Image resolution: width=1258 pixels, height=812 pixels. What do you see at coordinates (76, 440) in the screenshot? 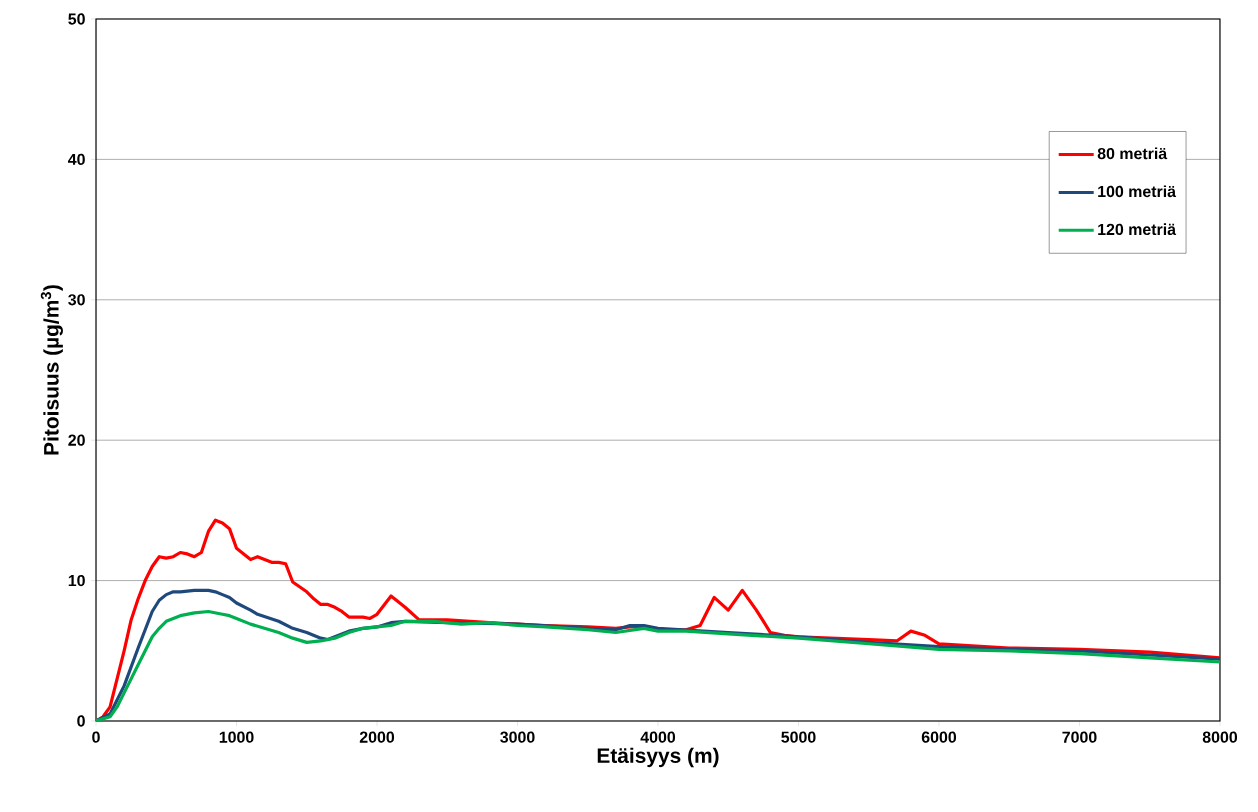
I see `y-tick-label: 20` at bounding box center [76, 440].